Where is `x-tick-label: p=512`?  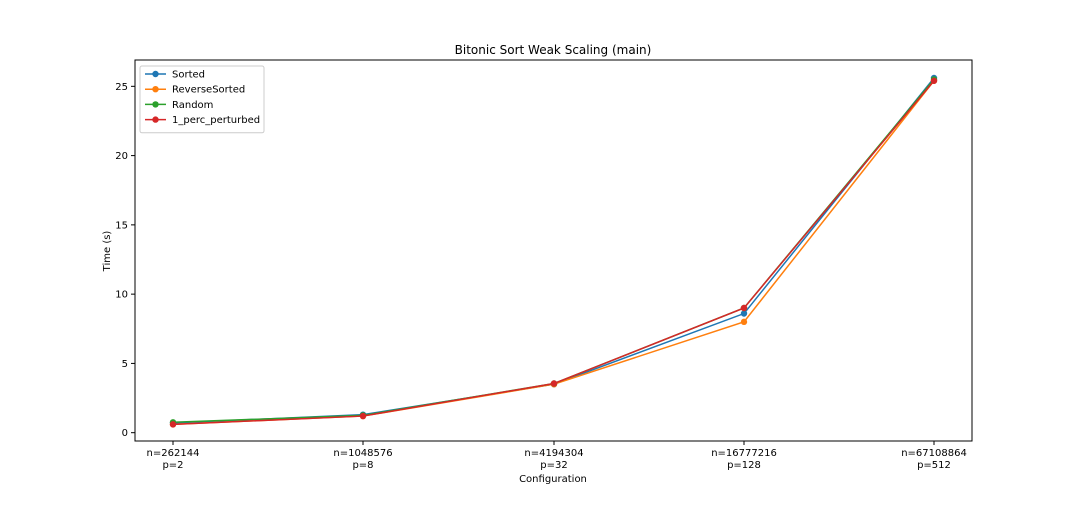 x-tick-label: p=512 is located at coordinates (934, 465).